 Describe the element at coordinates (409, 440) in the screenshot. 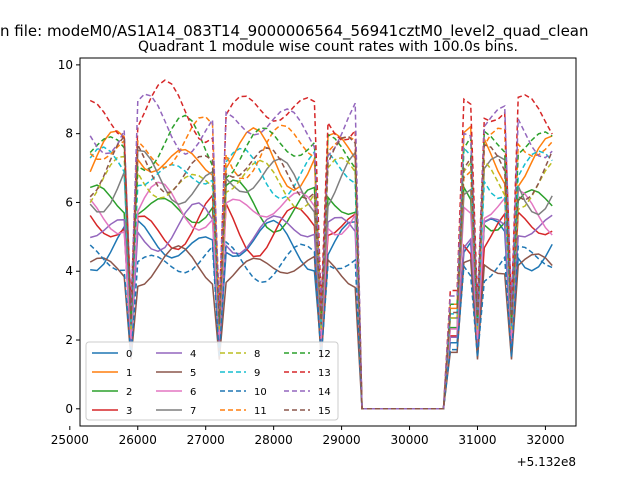

I see `x-tick-label: 30000` at that location.